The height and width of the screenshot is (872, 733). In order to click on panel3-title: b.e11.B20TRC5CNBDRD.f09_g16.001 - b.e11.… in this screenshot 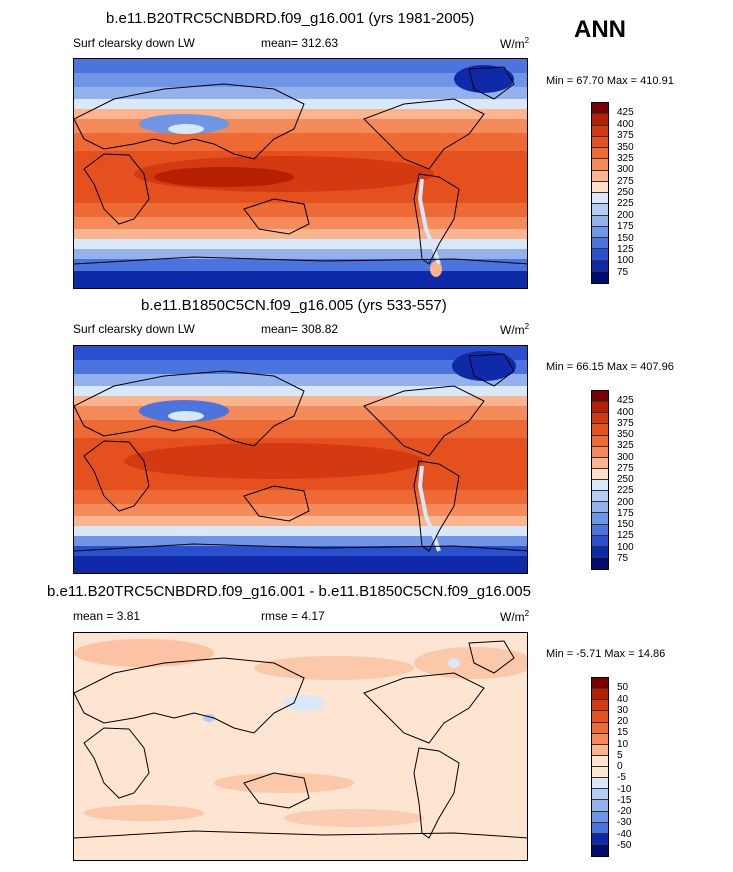, I will do `click(289, 591)`.